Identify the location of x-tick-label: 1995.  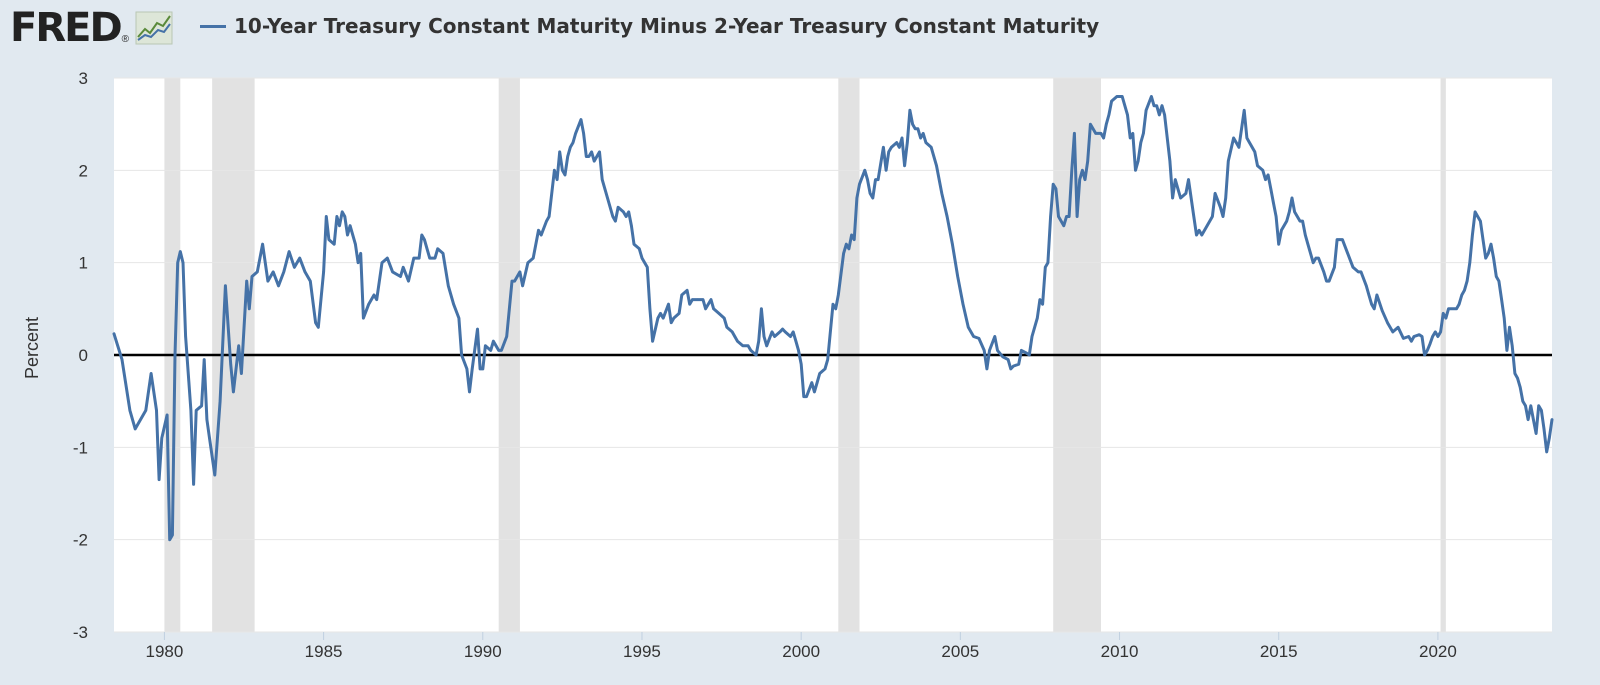
(642, 651).